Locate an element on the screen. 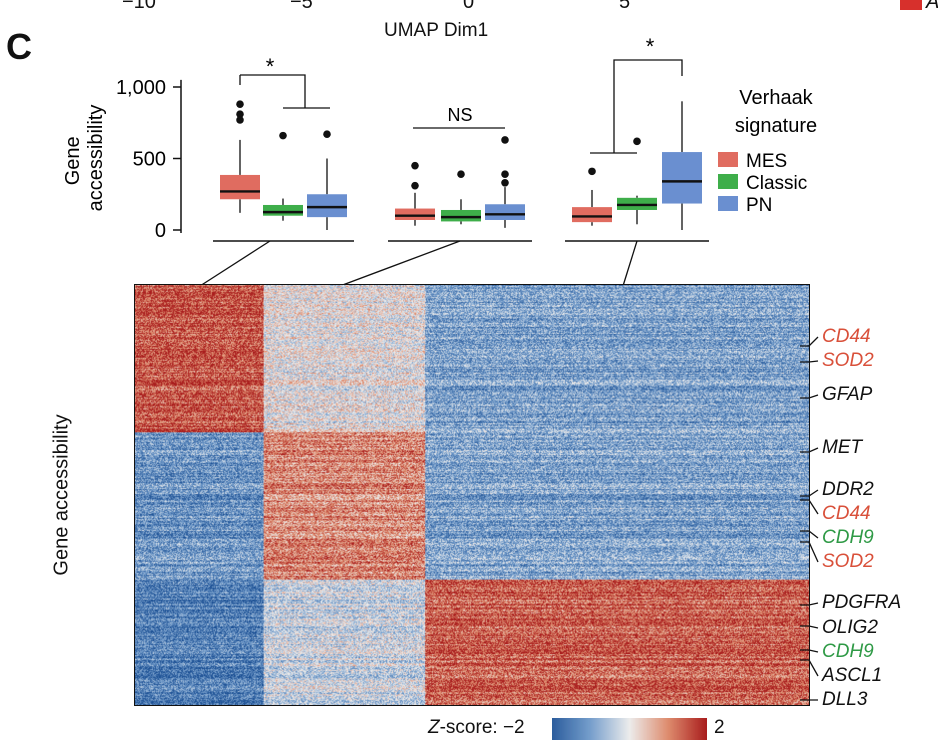 Image resolution: width=938 pixels, height=750 pixels. legend-swatch-pn is located at coordinates (728, 203).